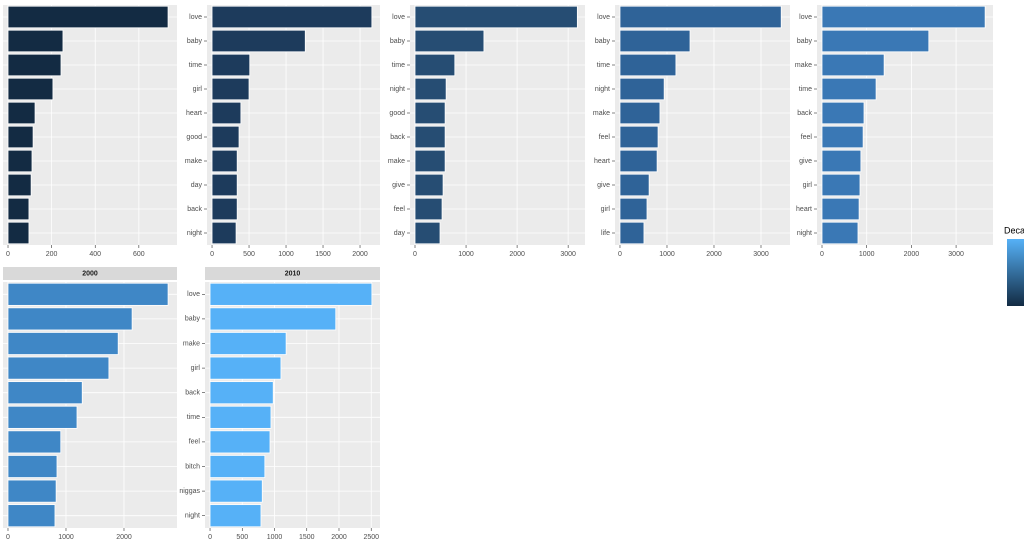  I want to click on strip-text: 2010, so click(293, 273).